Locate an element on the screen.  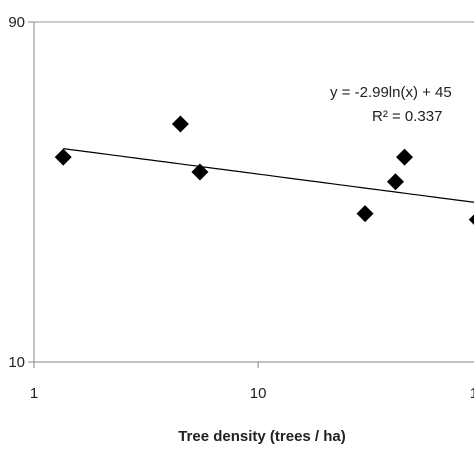
x-tick-label: 10 is located at coordinates (258, 393).